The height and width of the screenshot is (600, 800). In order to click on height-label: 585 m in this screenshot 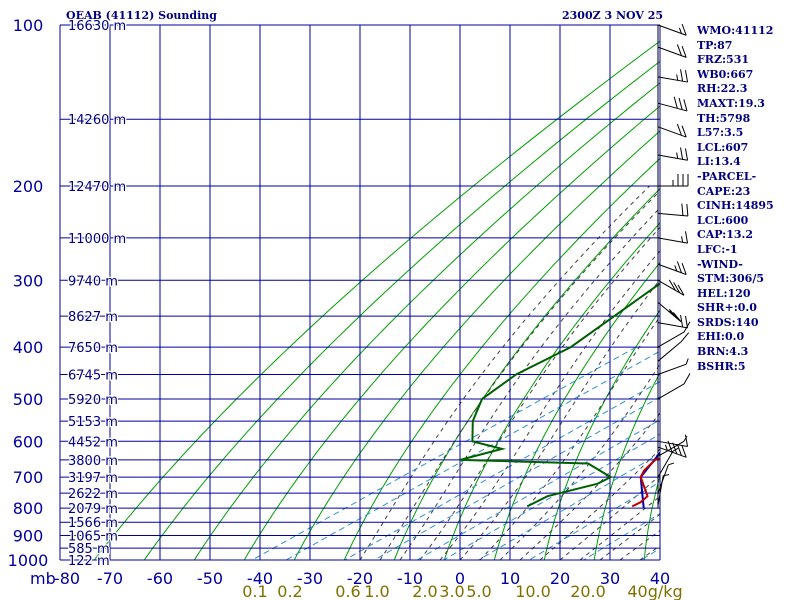, I will do `click(89, 549)`.